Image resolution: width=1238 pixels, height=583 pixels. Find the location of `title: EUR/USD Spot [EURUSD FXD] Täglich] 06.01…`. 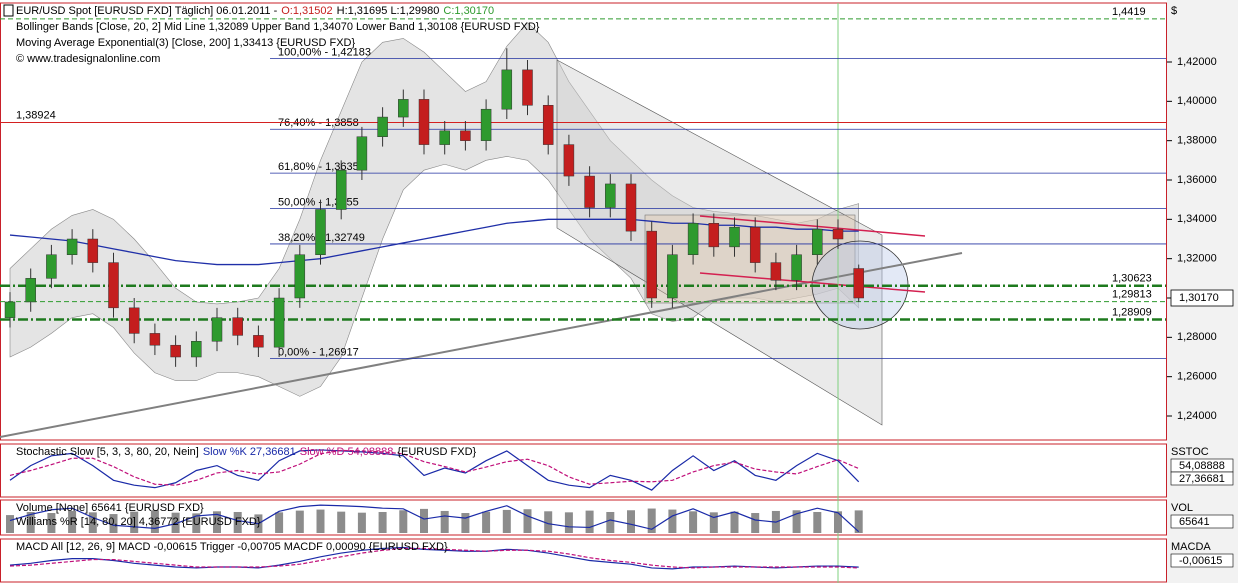

title: EUR/USD Spot [EURUSD FXD] Täglich] 06.01… is located at coordinates (255, 11).